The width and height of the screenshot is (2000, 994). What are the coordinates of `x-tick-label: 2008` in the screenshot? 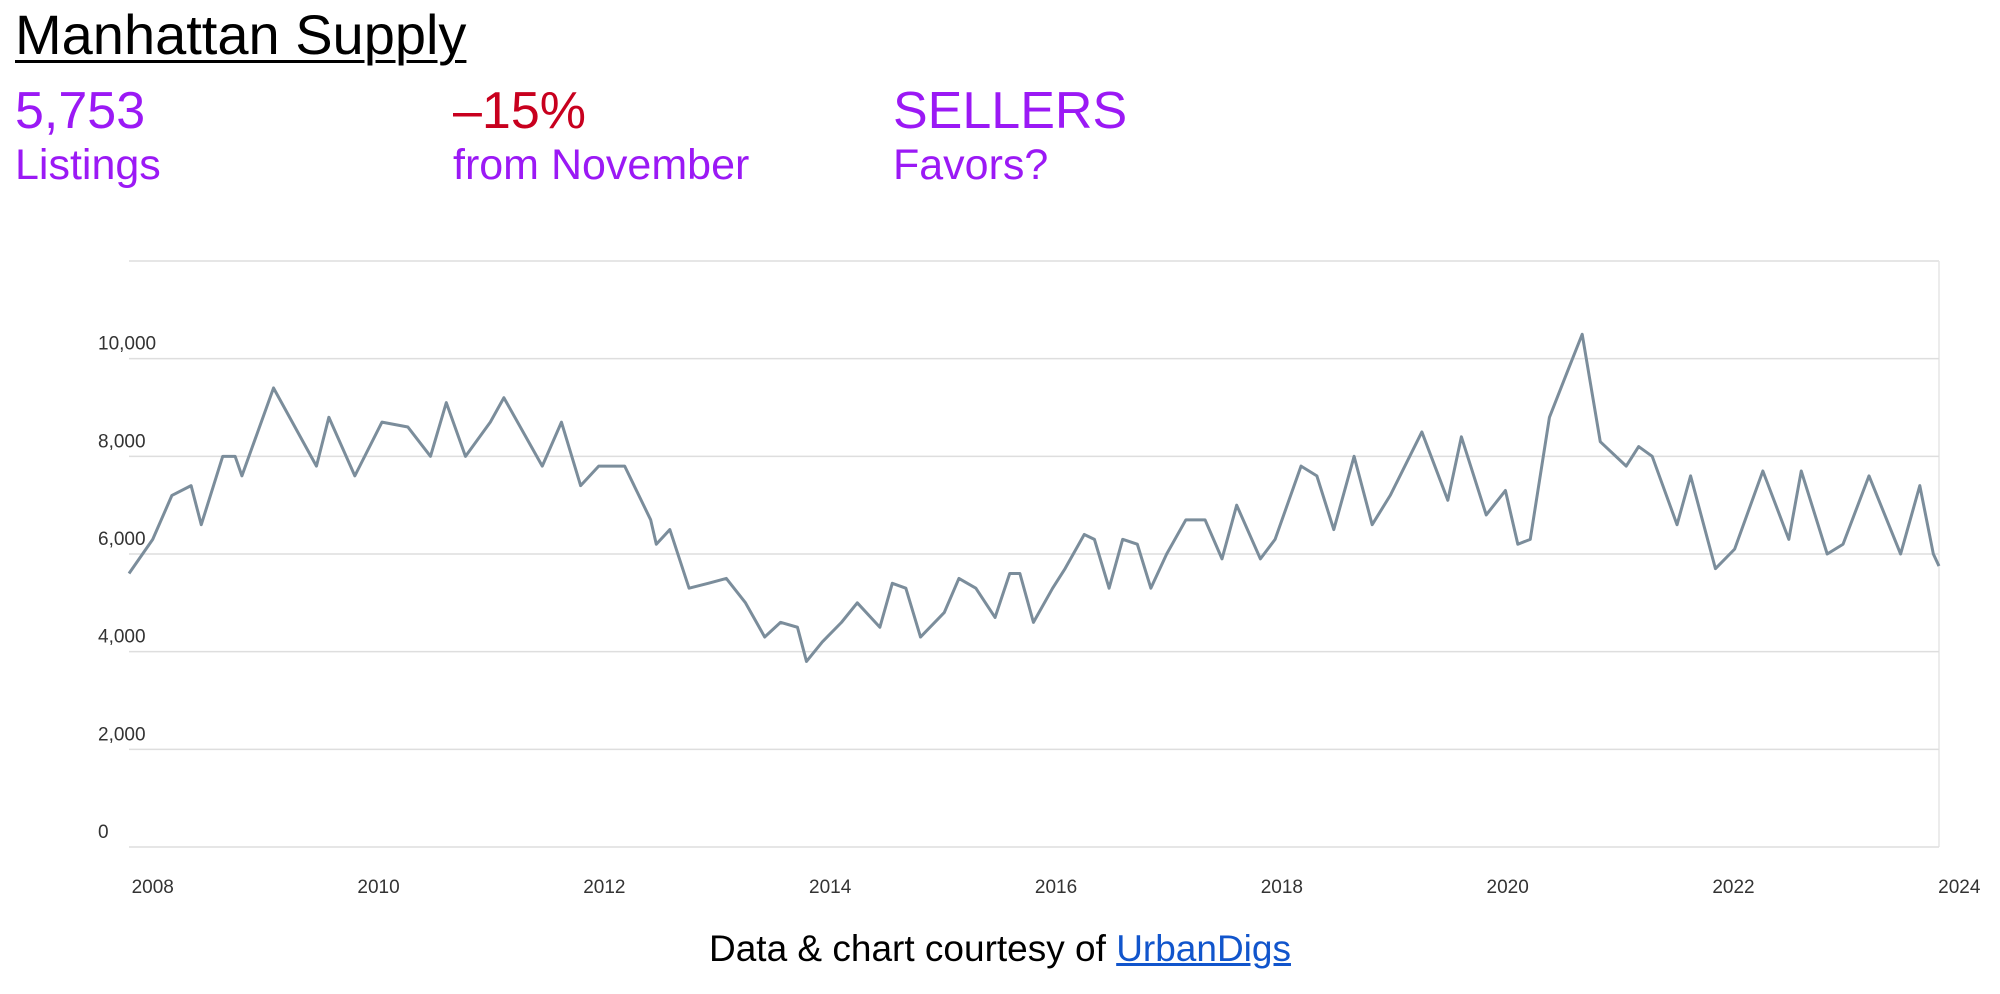 It's located at (153, 887).